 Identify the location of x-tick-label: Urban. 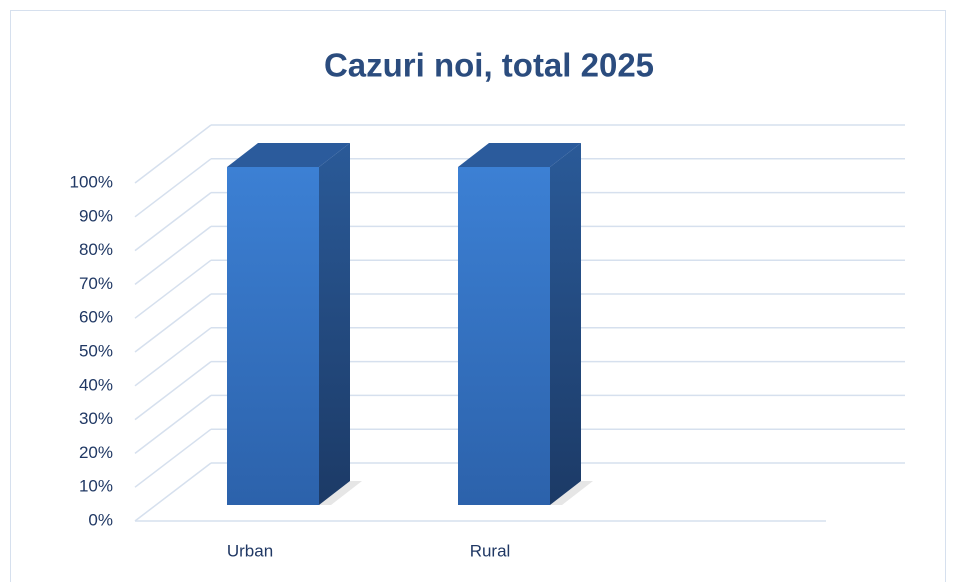
(250, 550).